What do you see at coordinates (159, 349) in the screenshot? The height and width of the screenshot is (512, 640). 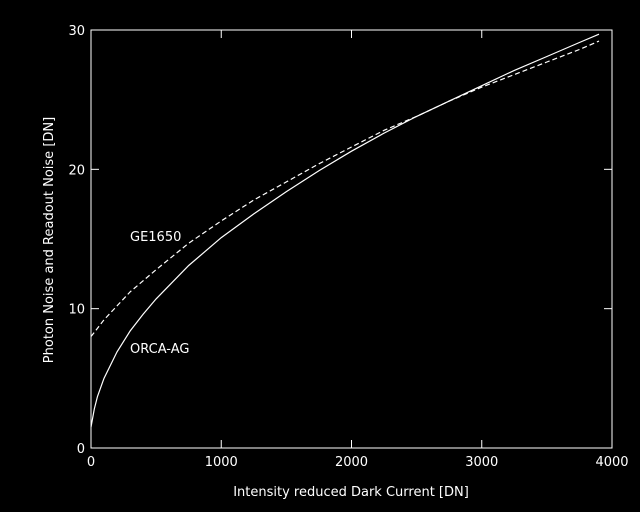 I see `series-label: ORCA-AG` at bounding box center [159, 349].